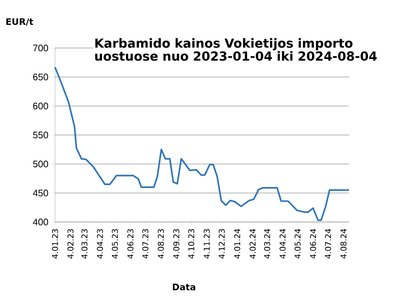 The height and width of the screenshot is (299, 406). I want to click on y-tick-label: 700, so click(40, 48).